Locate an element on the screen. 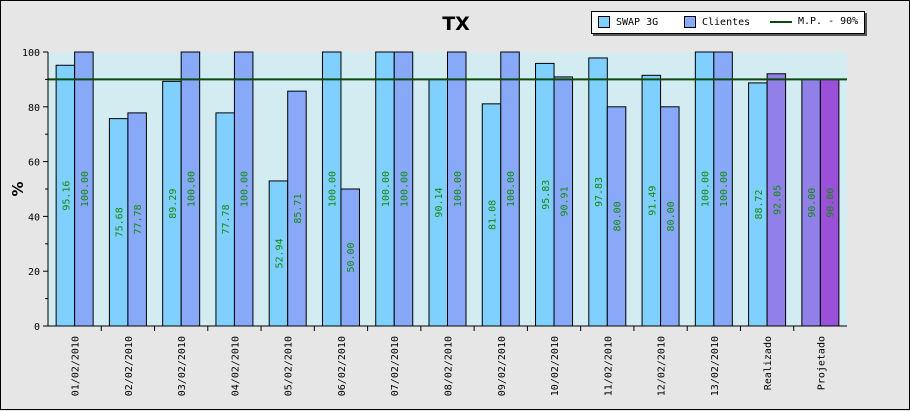  y-tick-label: 20 is located at coordinates (34, 272).